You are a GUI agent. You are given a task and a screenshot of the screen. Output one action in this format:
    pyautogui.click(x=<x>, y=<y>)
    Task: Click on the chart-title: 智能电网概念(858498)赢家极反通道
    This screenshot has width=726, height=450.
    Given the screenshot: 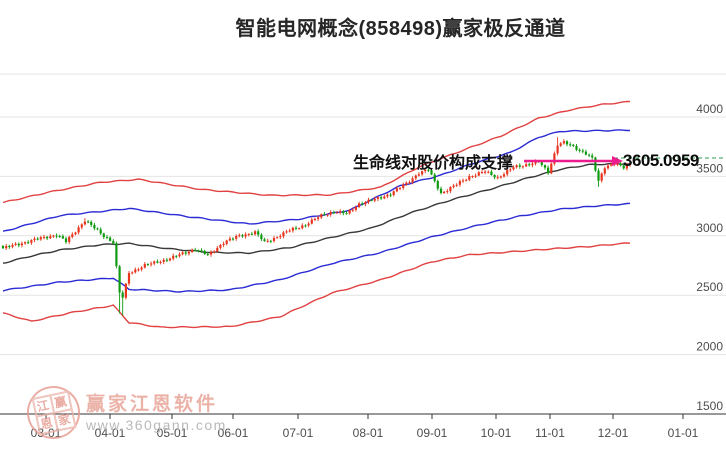 What is the action you would take?
    pyautogui.click(x=400, y=29)
    